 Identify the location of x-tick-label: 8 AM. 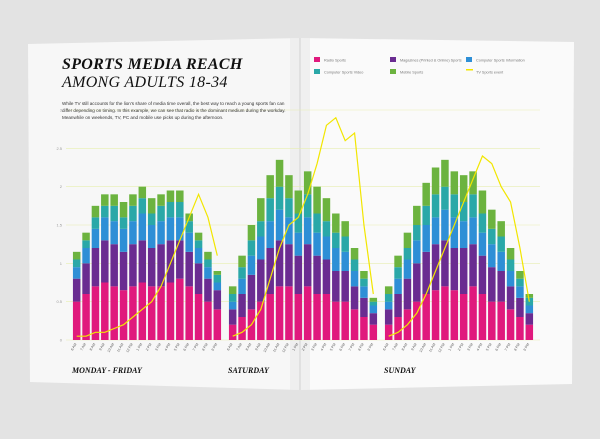
(404, 346).